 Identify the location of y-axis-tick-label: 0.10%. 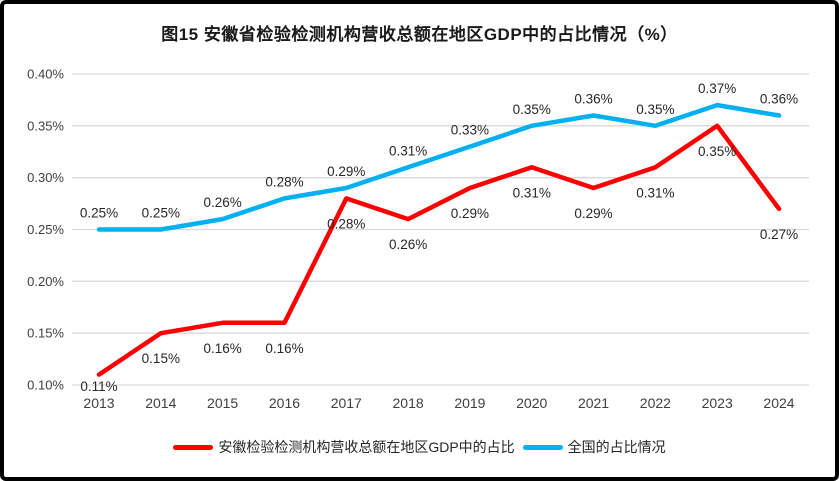
(45, 385).